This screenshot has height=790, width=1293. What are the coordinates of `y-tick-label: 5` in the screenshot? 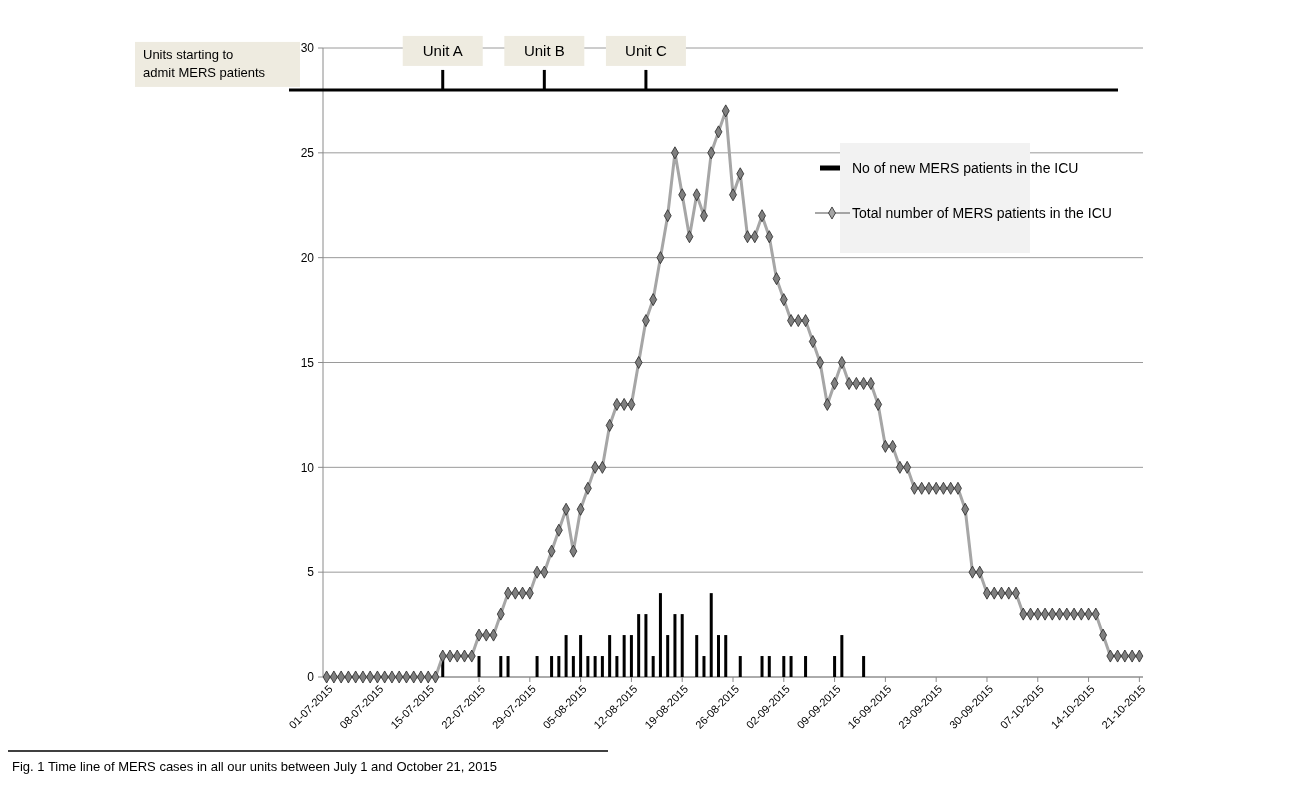 It's located at (311, 572).